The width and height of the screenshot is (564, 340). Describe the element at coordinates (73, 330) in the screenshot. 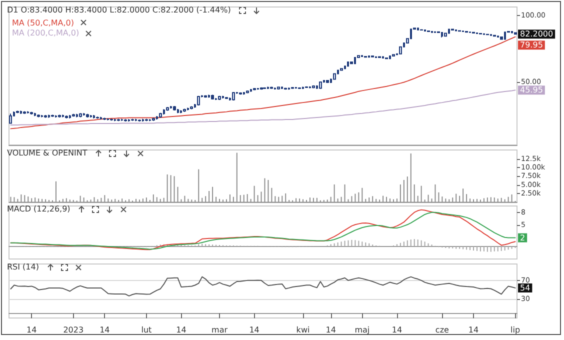

I see `x-tick-label: 2023` at that location.